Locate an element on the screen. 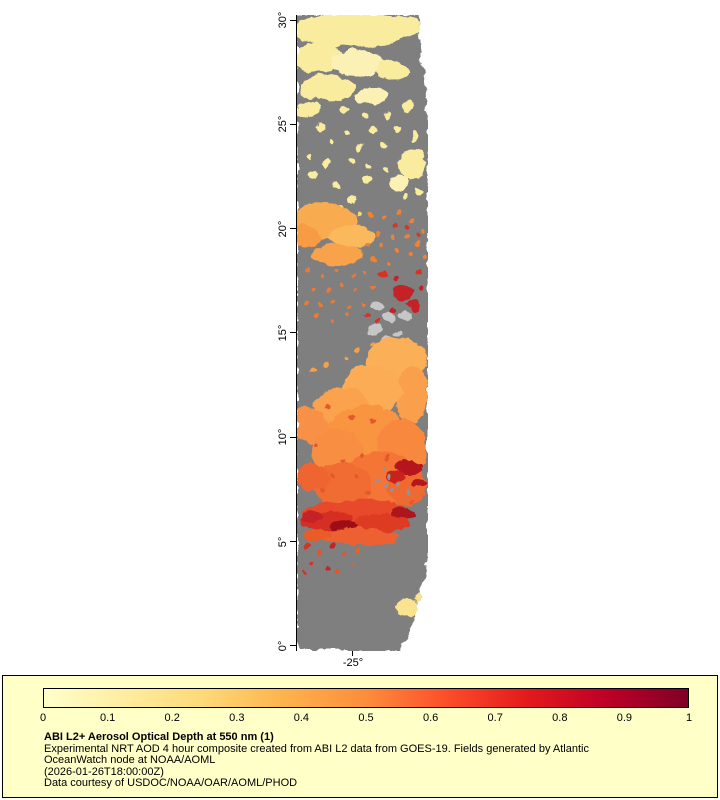 The width and height of the screenshot is (720, 800). colorbar-tick-label: 0.5 is located at coordinates (366, 718).